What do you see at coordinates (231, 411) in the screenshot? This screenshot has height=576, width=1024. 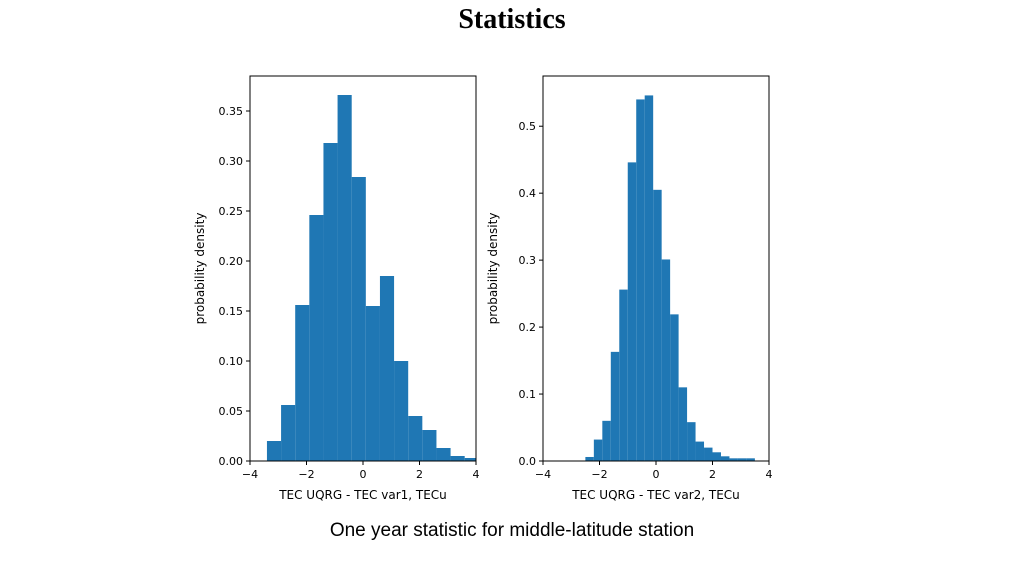 I see `y-tick-label: 0.05` at bounding box center [231, 411].